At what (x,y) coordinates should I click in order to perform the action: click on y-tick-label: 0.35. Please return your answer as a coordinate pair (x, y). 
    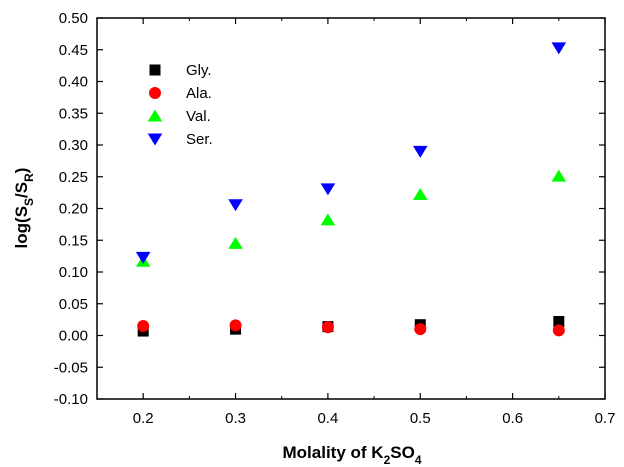
    Looking at the image, I should click on (73, 113).